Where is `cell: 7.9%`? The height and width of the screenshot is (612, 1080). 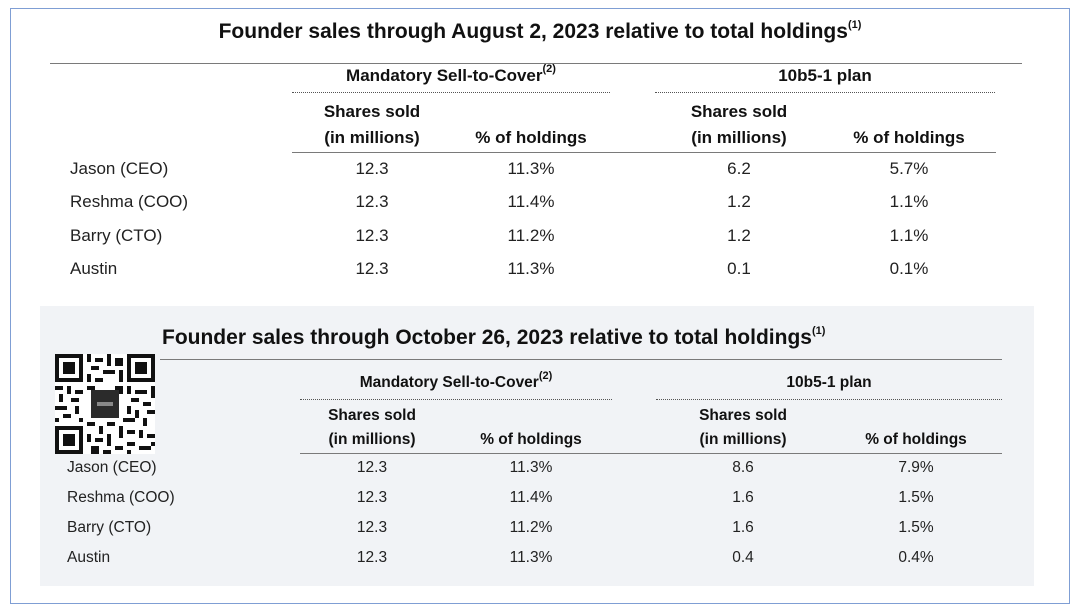
cell: 7.9% is located at coordinates (916, 467).